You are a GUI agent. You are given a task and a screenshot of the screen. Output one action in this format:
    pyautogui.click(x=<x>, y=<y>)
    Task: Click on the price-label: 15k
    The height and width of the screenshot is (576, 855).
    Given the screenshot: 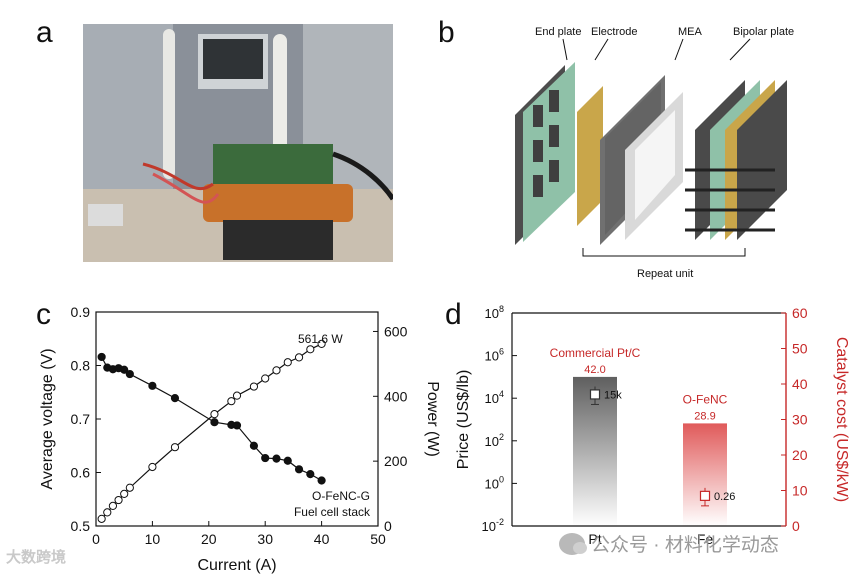 What is the action you would take?
    pyautogui.click(x=613, y=395)
    